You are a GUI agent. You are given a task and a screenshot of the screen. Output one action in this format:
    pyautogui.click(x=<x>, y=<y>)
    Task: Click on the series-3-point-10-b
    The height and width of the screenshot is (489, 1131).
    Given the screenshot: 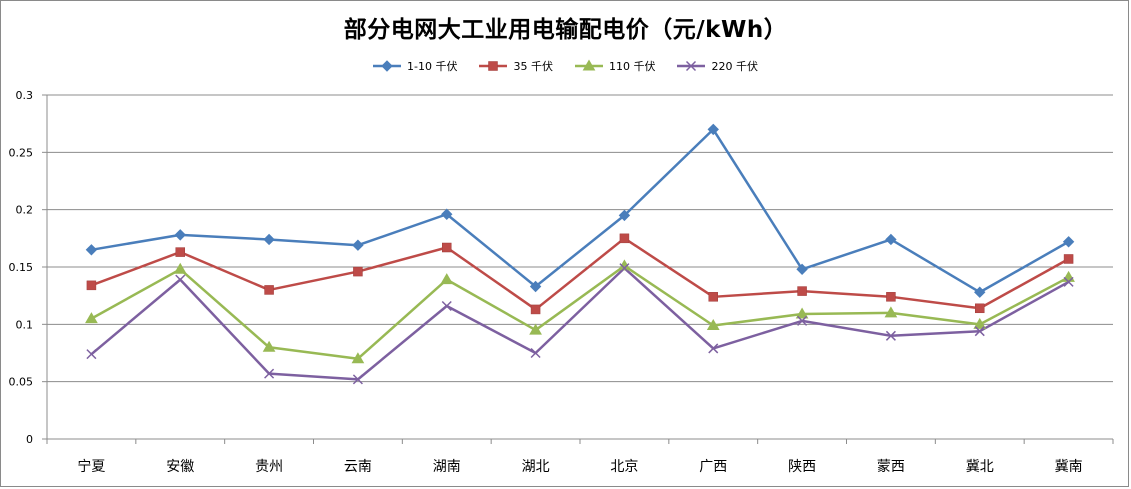 What is the action you would take?
    pyautogui.click(x=979, y=331)
    